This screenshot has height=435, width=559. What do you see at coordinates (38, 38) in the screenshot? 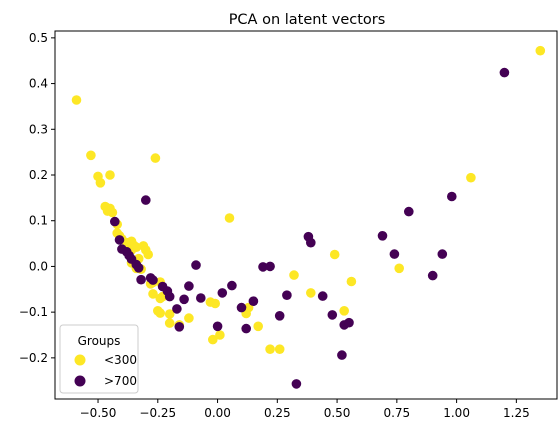
I see `y-tick-label: 0.5` at bounding box center [38, 38].